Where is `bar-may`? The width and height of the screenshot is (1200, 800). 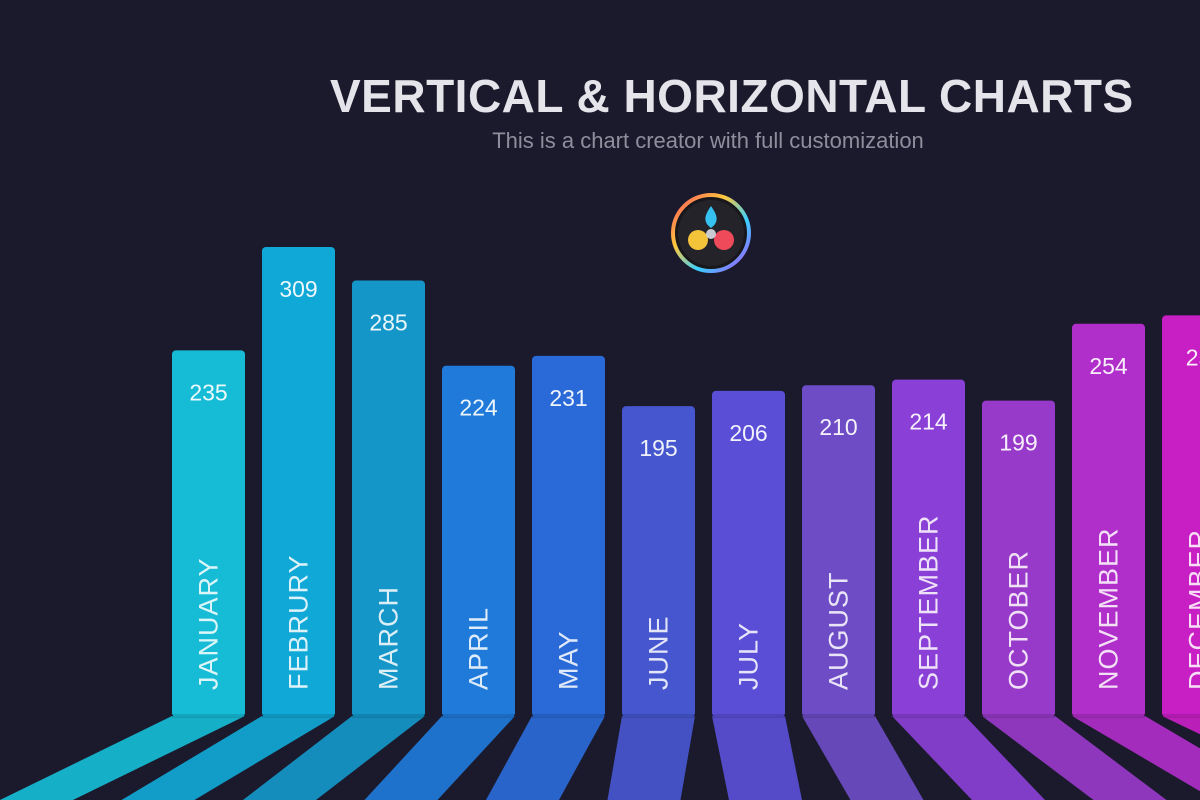 bar-may is located at coordinates (568, 536).